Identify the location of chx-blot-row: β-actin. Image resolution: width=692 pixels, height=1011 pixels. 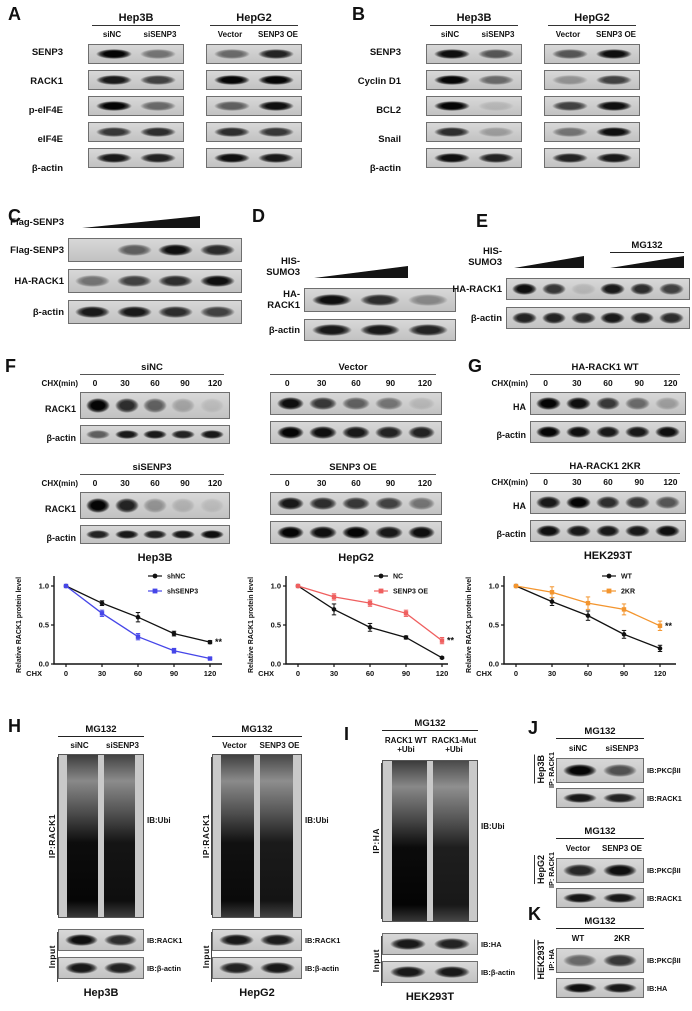
(582, 534).